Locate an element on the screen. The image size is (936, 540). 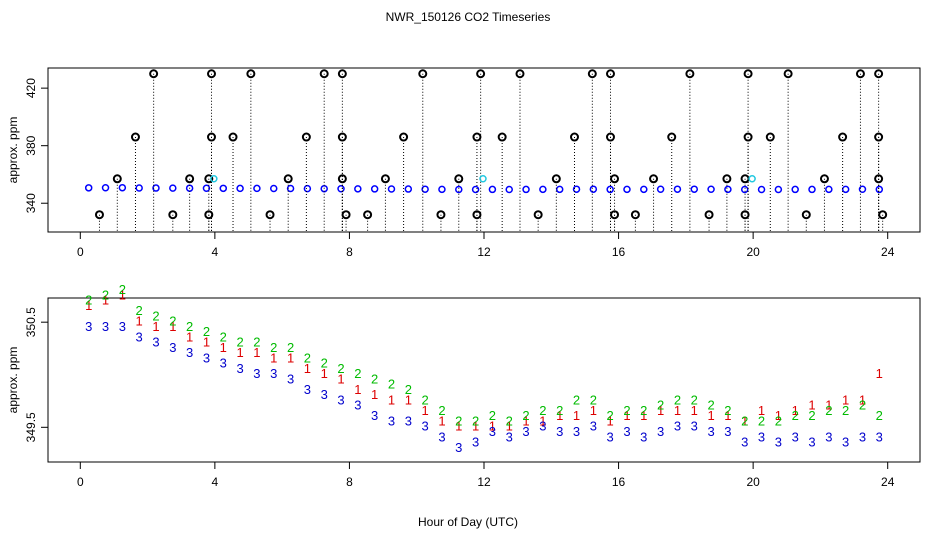
y-axis-label: approx. ppm is located at coordinates (13, 150).